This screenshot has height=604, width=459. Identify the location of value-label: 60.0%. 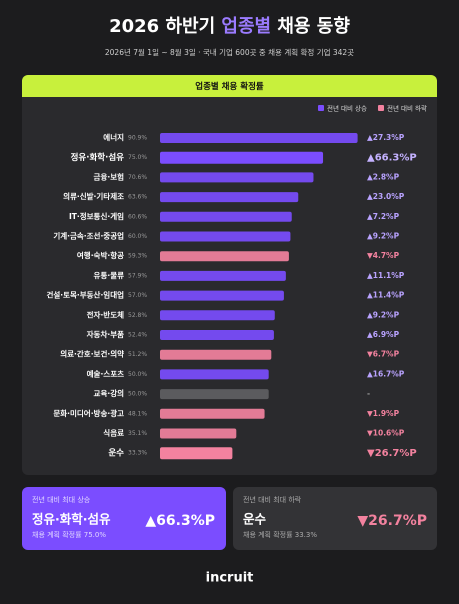
(137, 236).